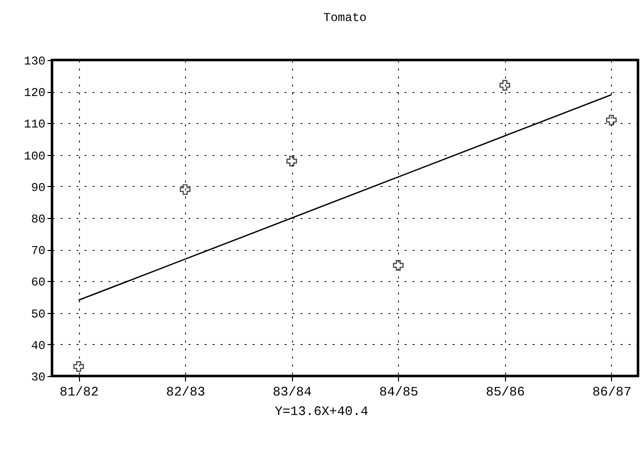 This screenshot has height=452, width=643. I want to click on text: Y=13.6X+40.4, so click(322, 411).